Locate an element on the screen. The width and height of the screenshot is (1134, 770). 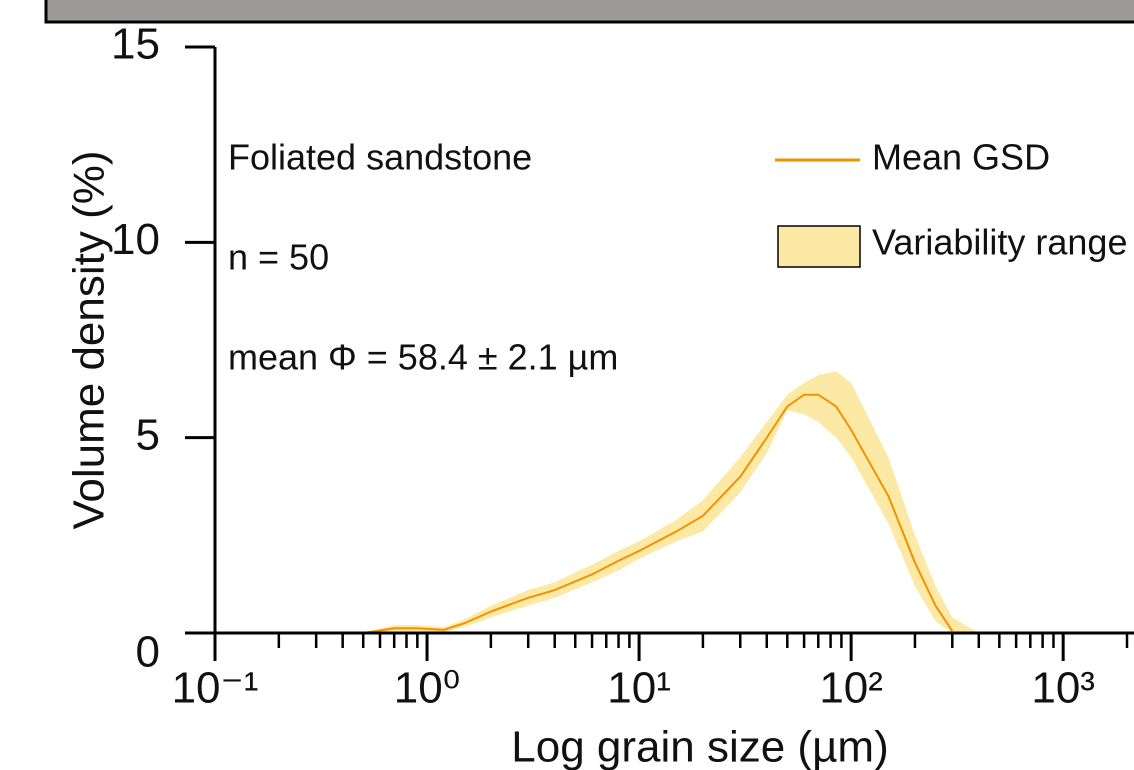
legend-label: Mean GSD is located at coordinates (961, 157).